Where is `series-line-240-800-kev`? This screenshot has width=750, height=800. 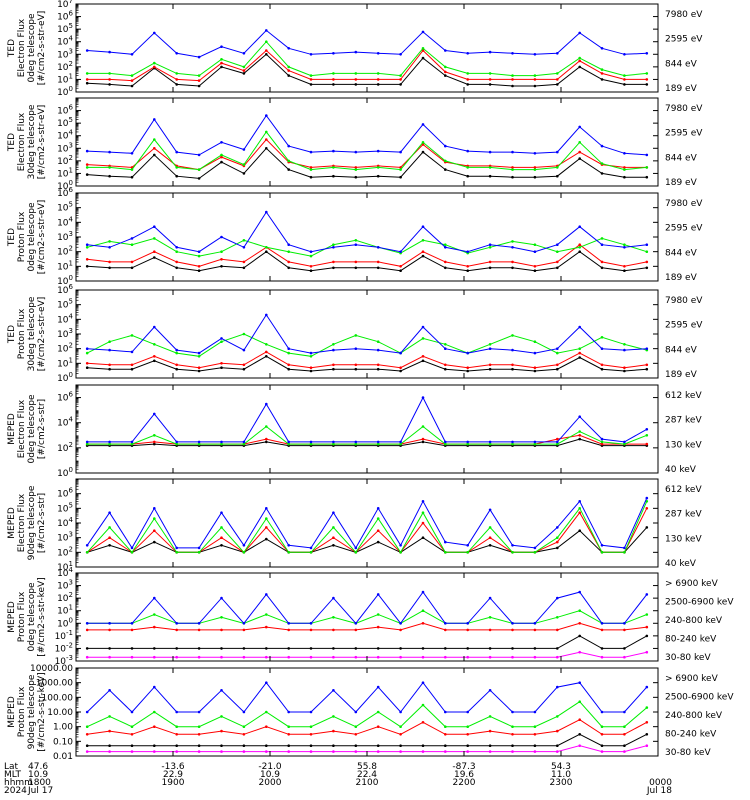
series-line-240-800-kev is located at coordinates (367, 727).